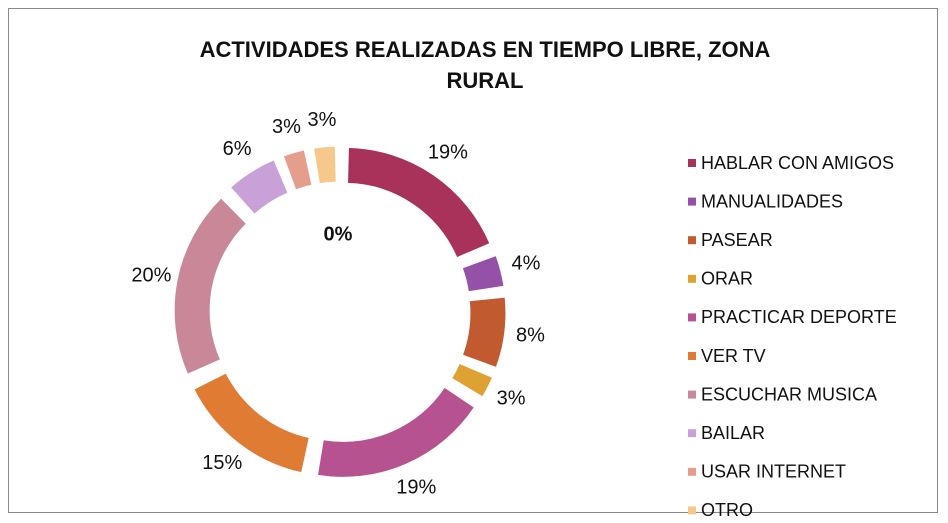  Describe the element at coordinates (338, 234) in the screenshot. I see `annotation: 0%` at that location.